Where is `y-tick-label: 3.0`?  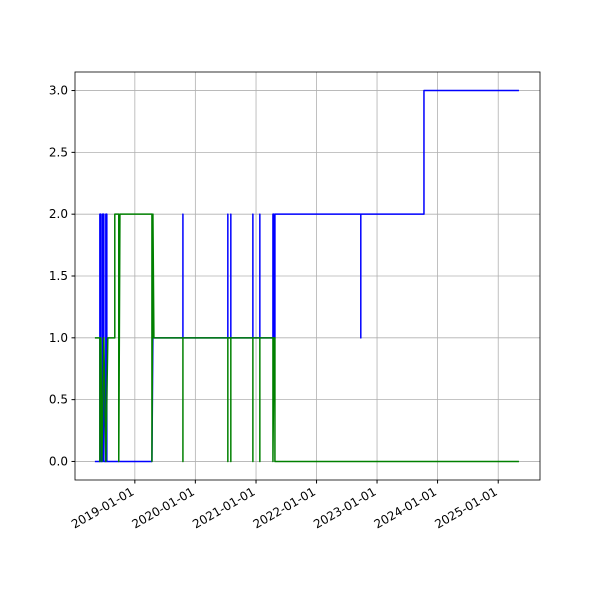
y-tick-label: 3.0 is located at coordinates (58, 91).